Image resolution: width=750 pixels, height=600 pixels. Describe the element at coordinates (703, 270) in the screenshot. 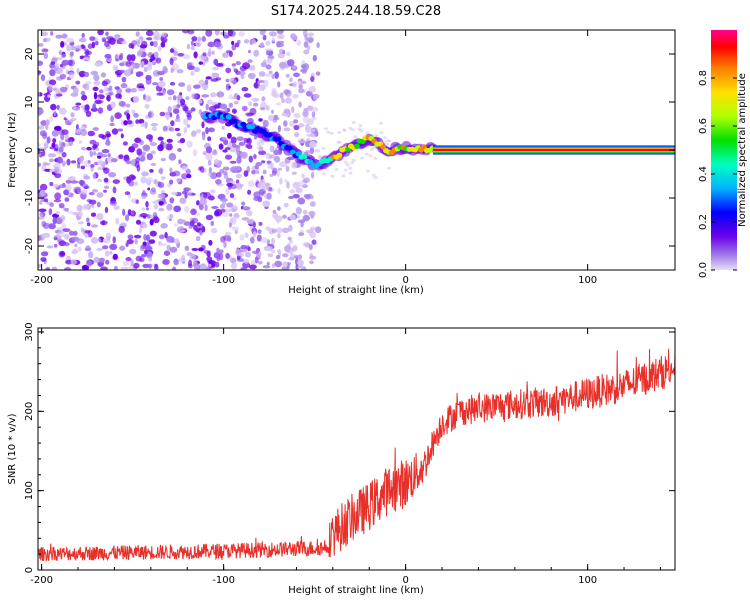

I see `colorbar-tick-label: 0.0` at that location.